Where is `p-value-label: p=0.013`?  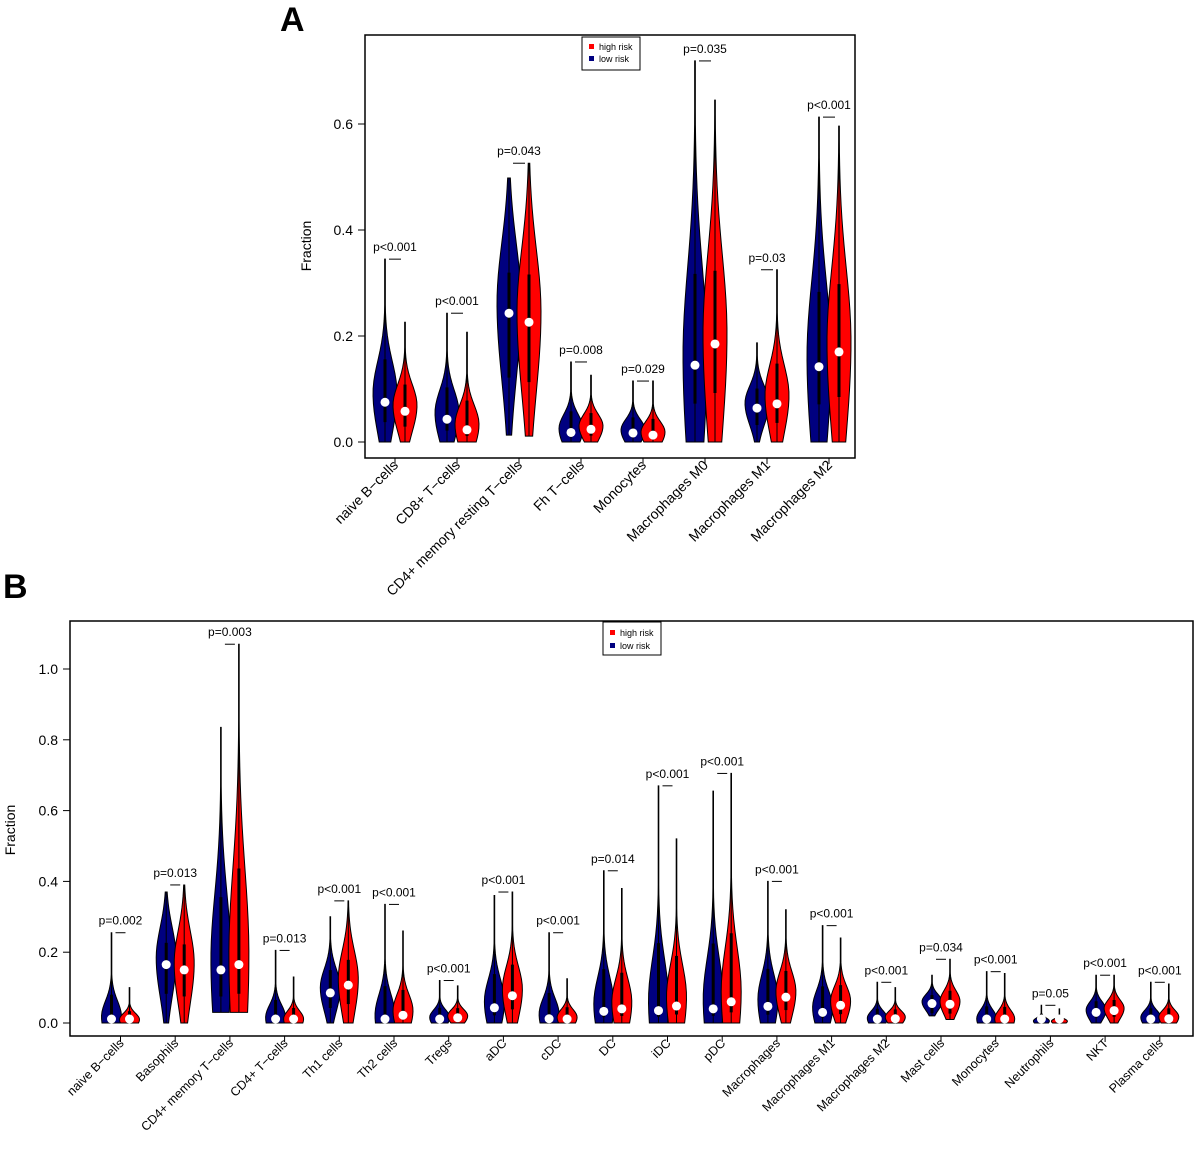 p-value-label: p=0.013 is located at coordinates (285, 938).